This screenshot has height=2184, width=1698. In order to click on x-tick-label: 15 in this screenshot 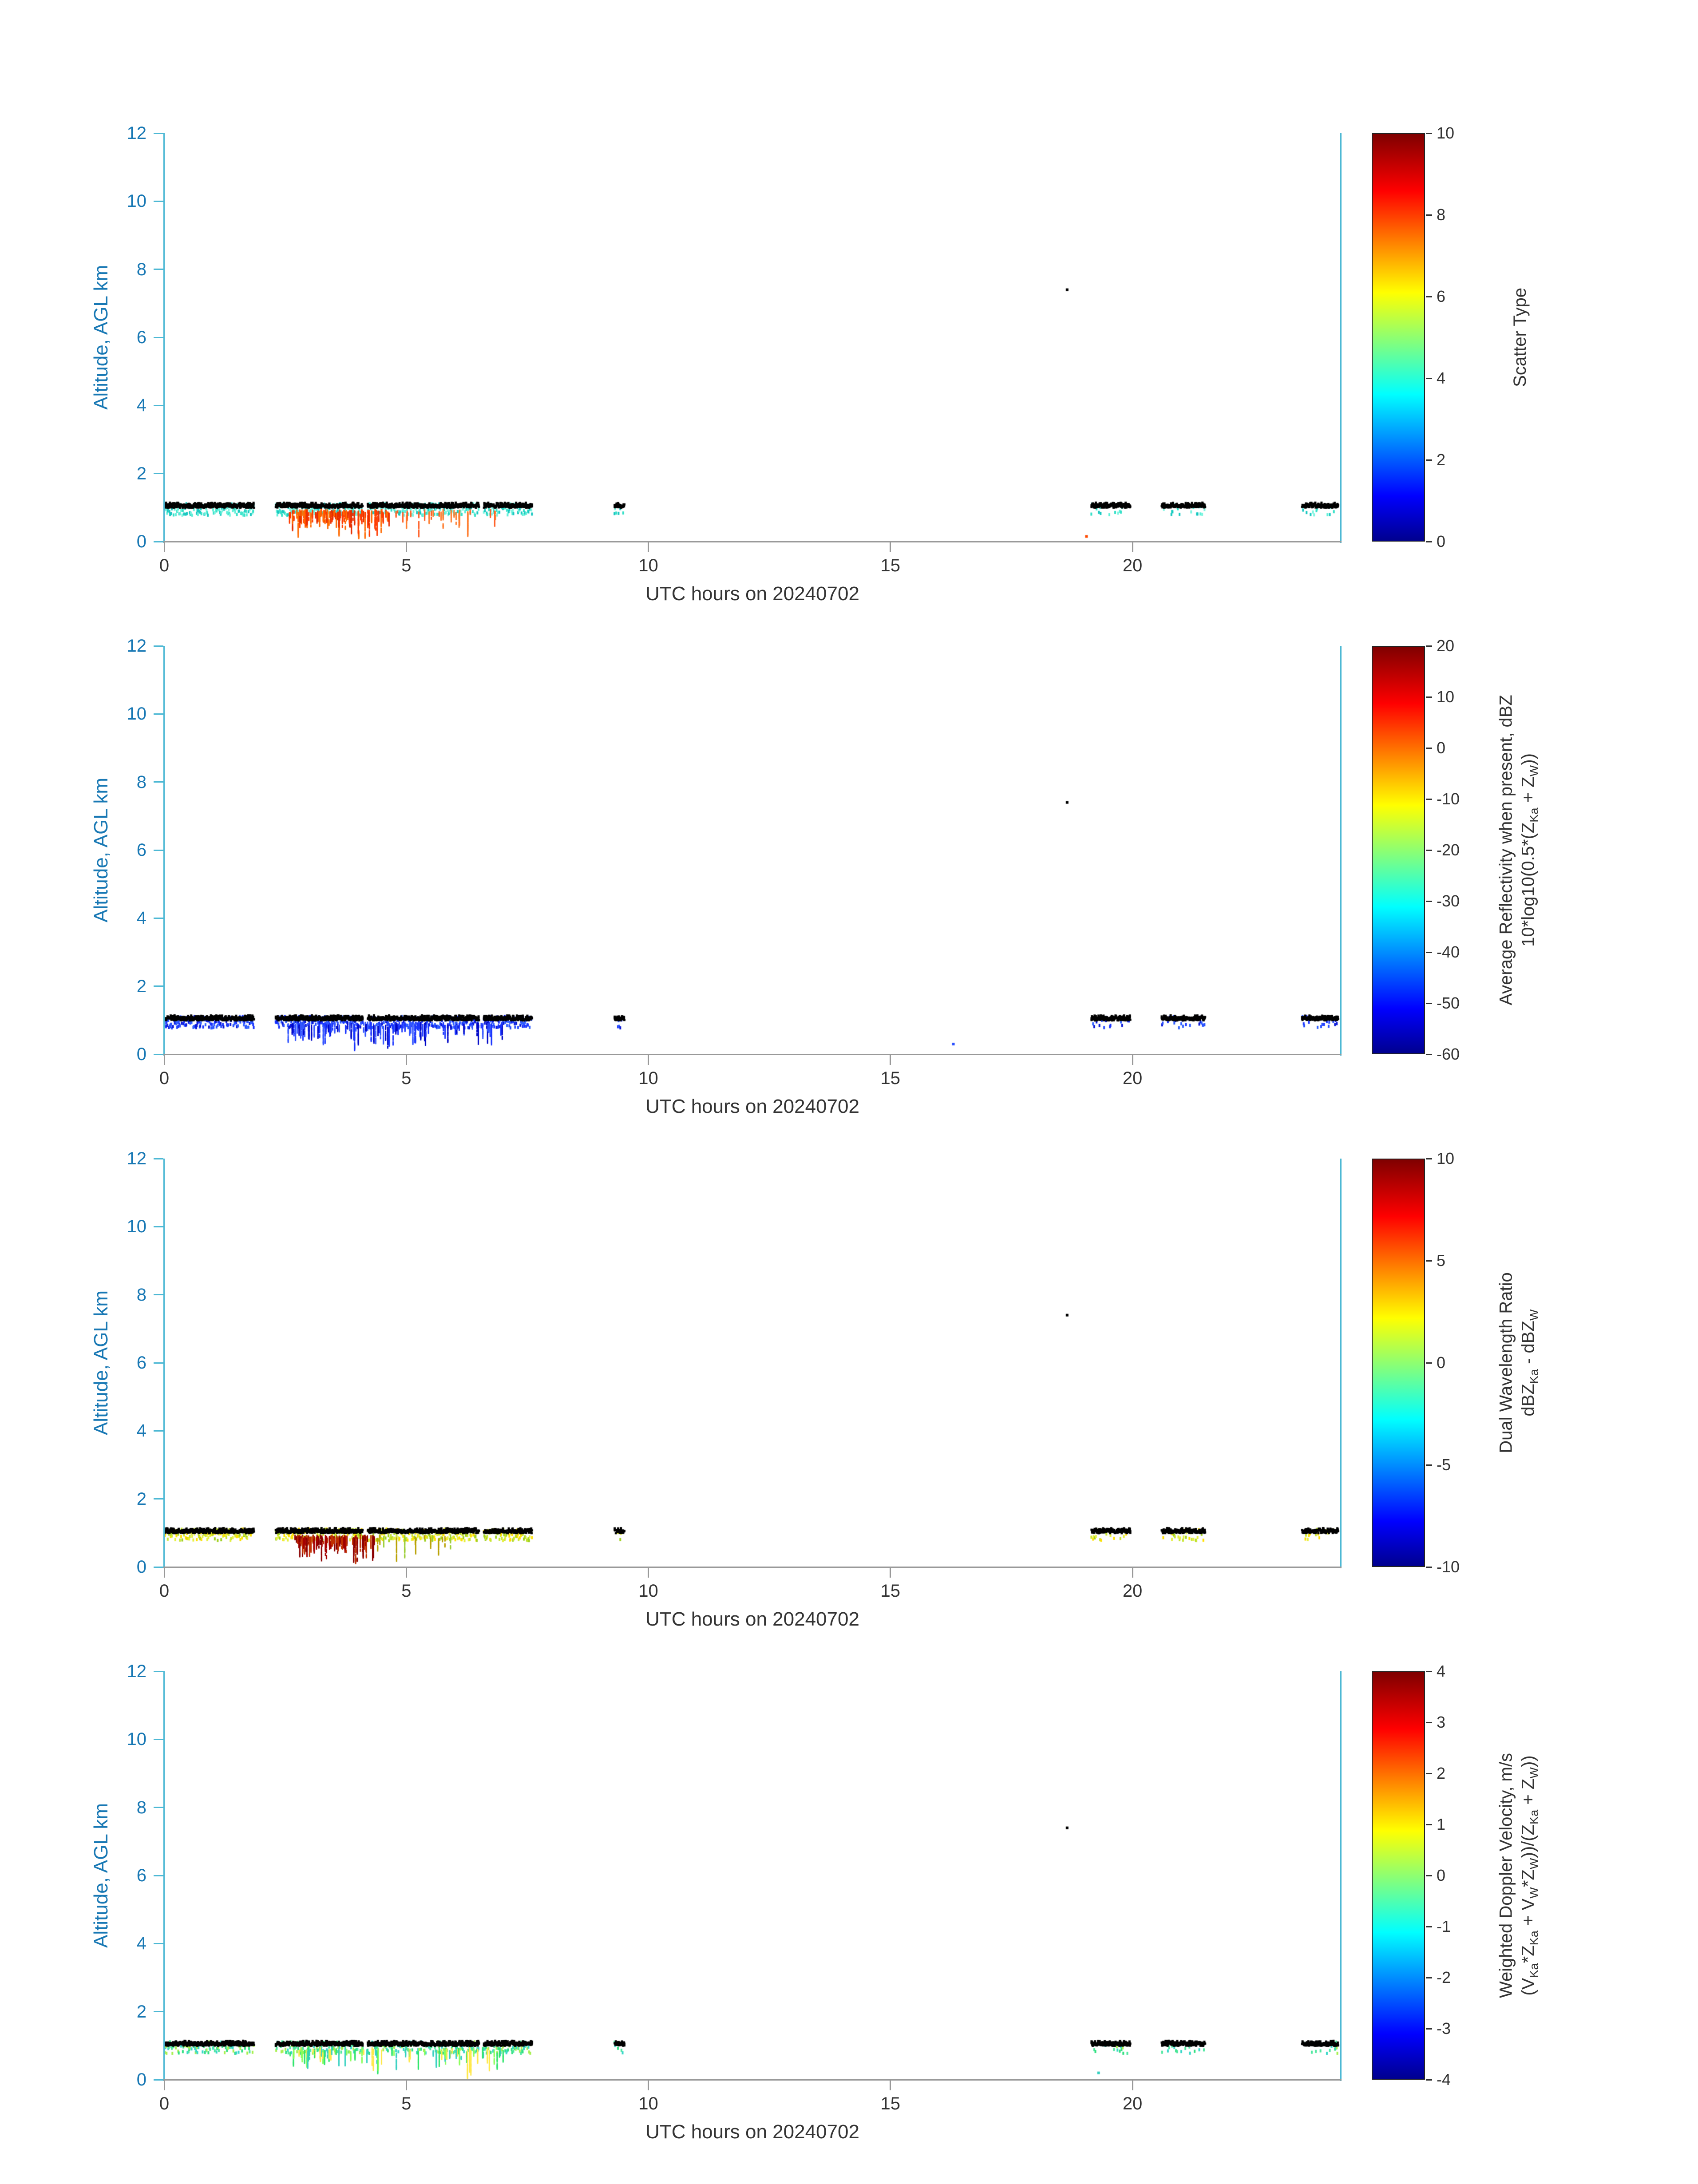, I will do `click(890, 1591)`.